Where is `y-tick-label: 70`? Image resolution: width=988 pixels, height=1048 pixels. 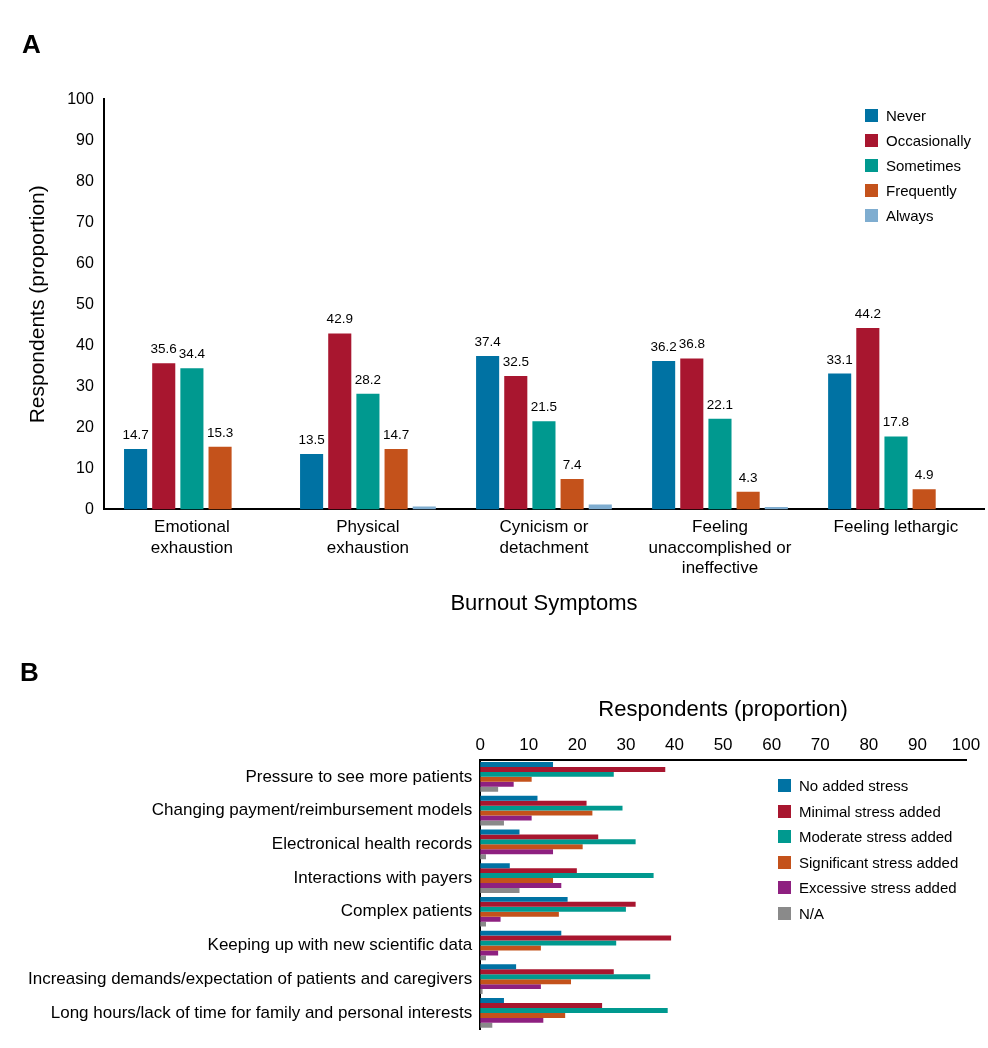
y-tick-label: 70 is located at coordinates (85, 221).